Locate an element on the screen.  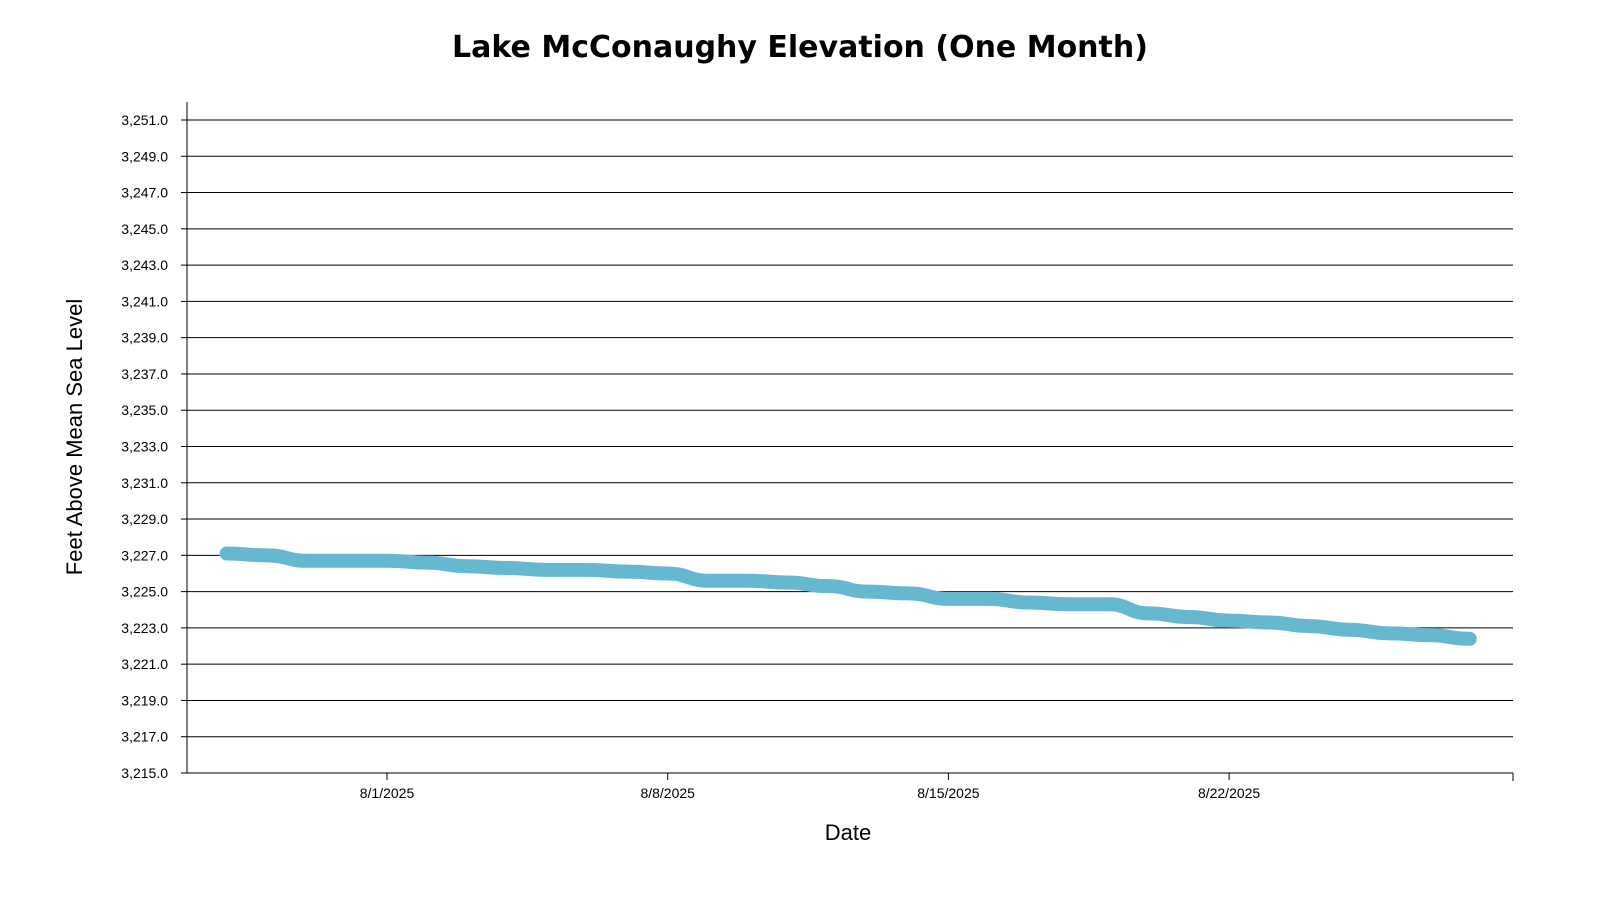
y-tick-label: 3,241.0 is located at coordinates (144, 301).